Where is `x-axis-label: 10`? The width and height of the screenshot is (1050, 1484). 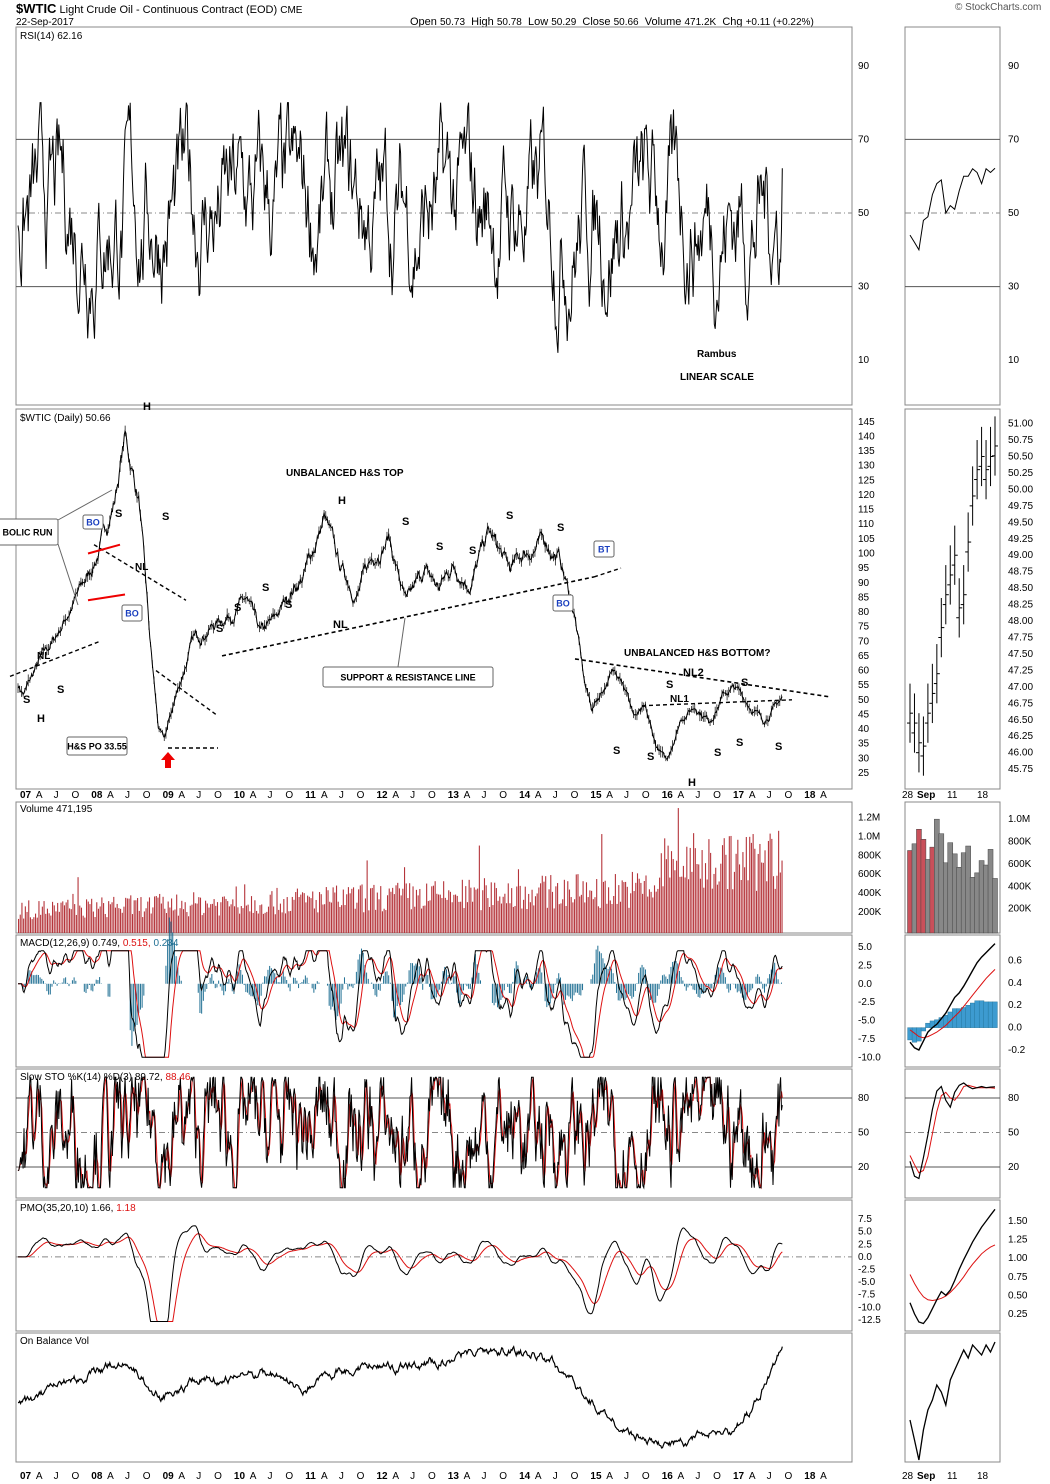 x-axis-label: 10 is located at coordinates (240, 1476).